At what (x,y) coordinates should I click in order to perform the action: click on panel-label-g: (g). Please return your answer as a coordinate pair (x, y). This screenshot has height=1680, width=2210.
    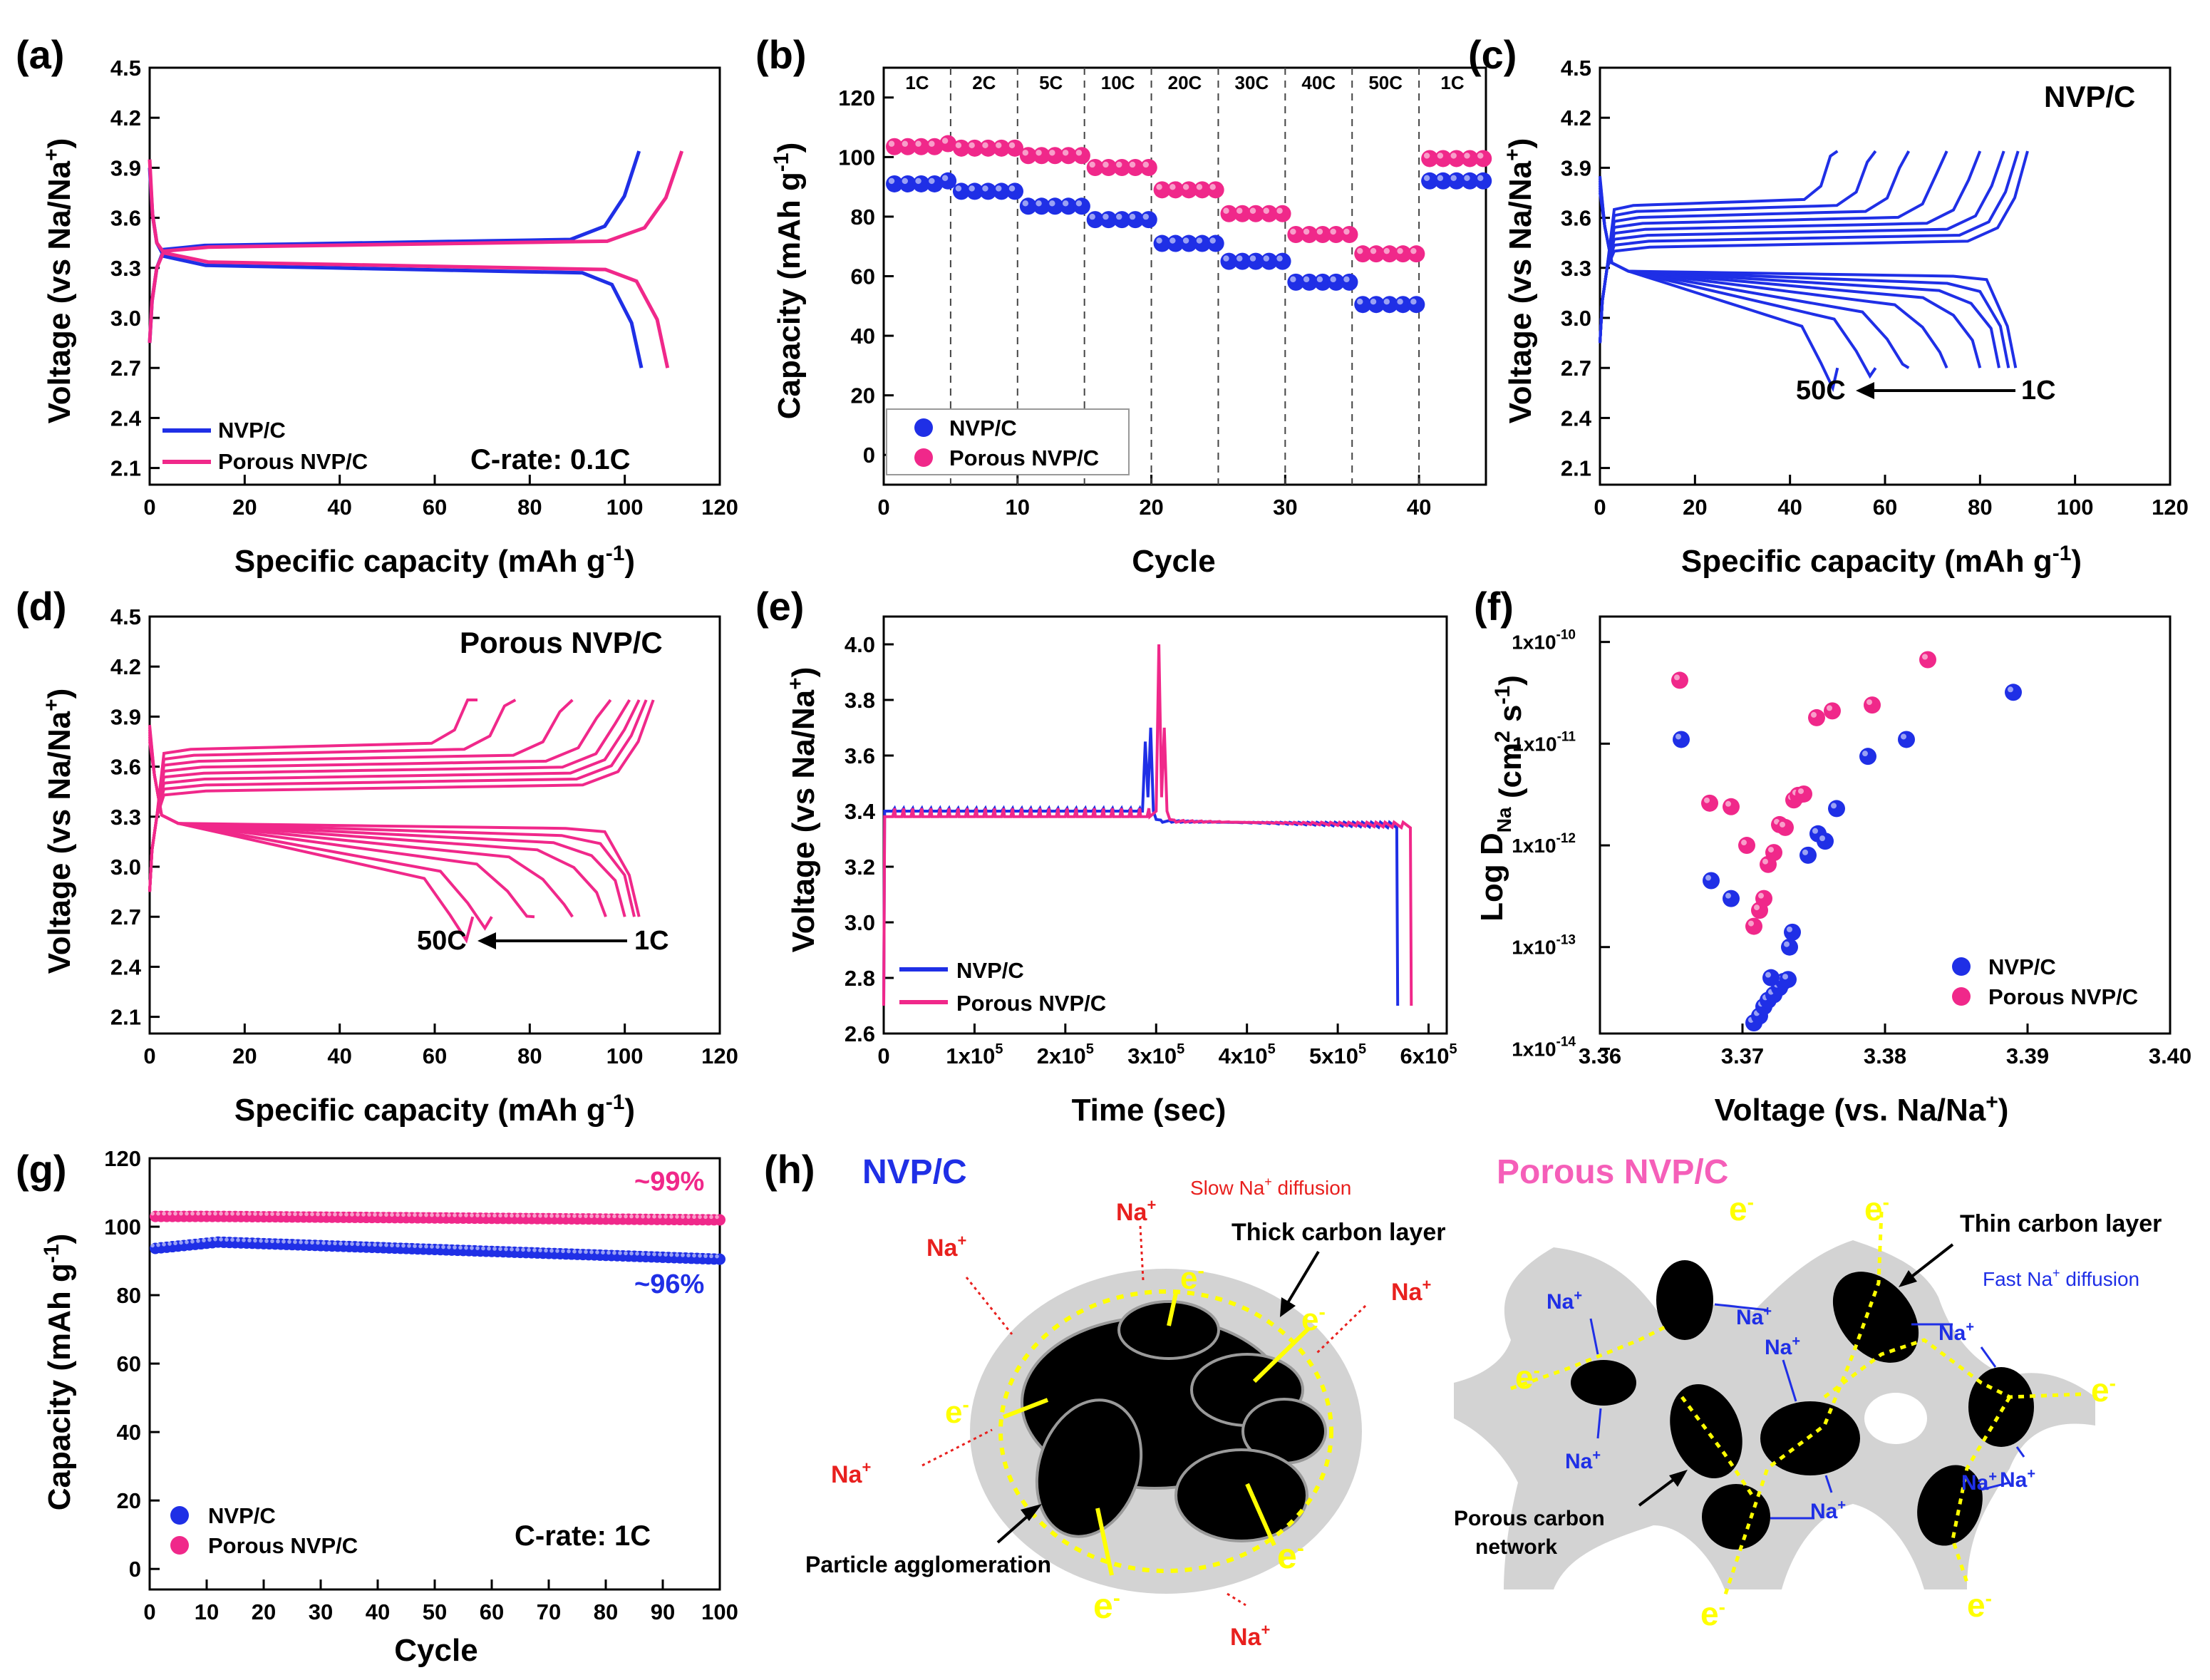
    Looking at the image, I should click on (41, 1169).